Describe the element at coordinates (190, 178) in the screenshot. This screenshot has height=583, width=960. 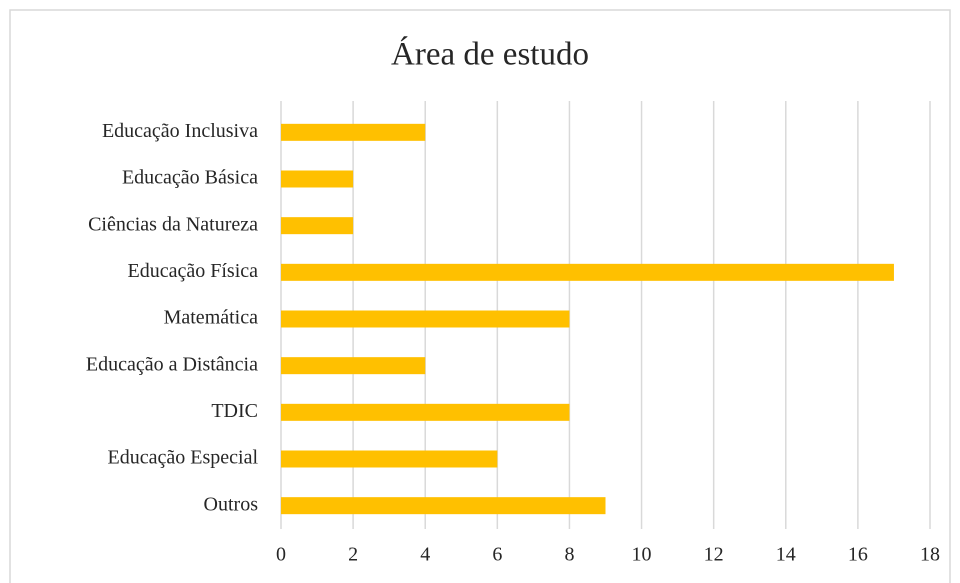
I see `y-tick-label: Educação Básica` at that location.